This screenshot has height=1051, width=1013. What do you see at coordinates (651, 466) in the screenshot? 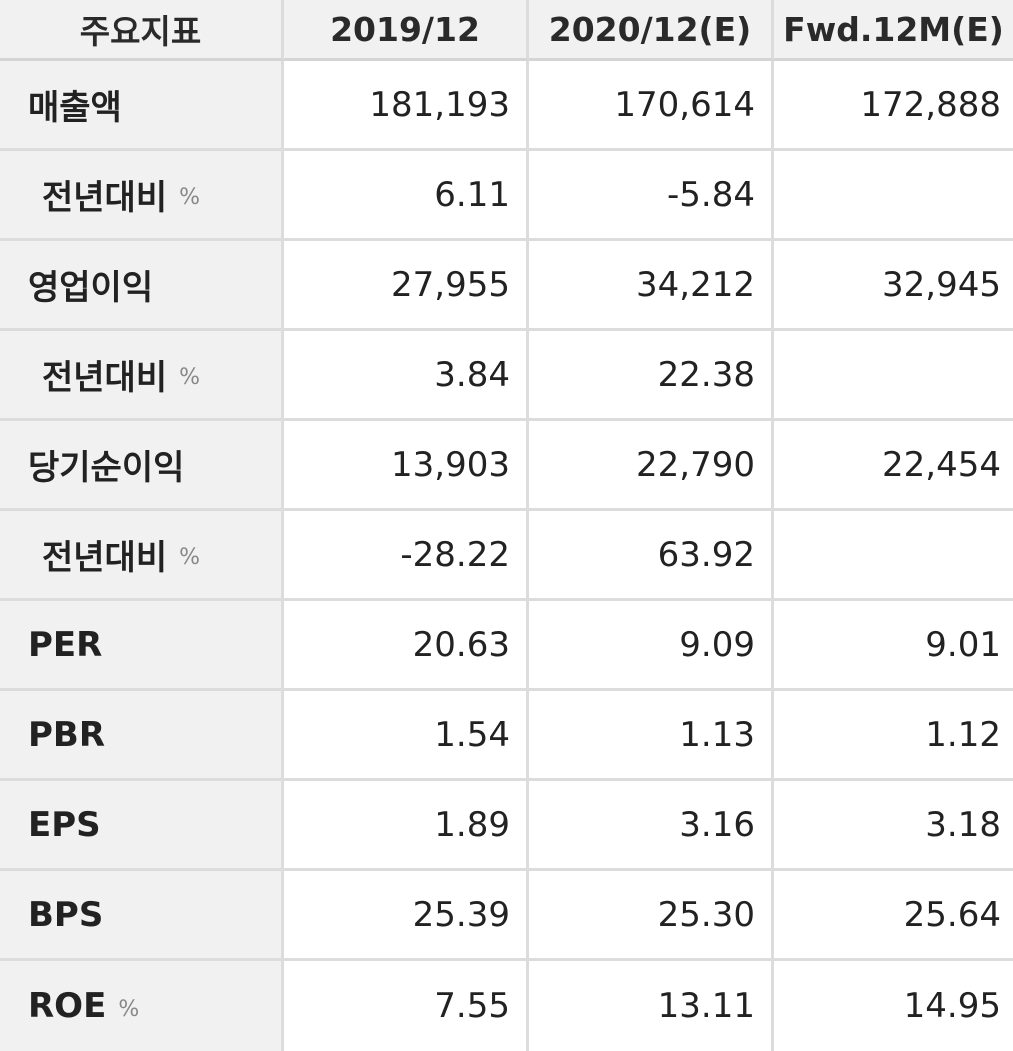
I see `row-value: 22,790` at bounding box center [651, 466].